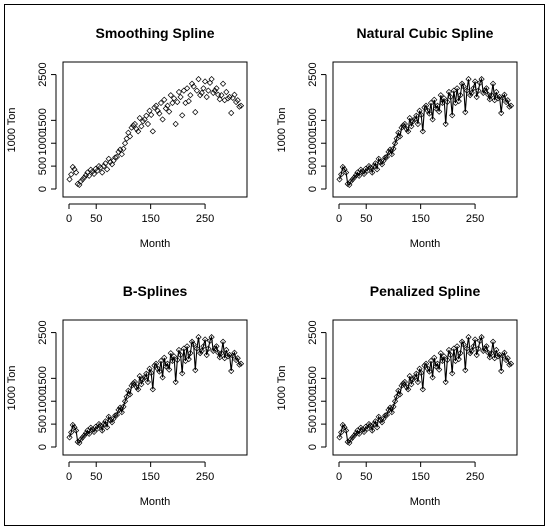 The height and width of the screenshot is (531, 550). Describe the element at coordinates (155, 33) in the screenshot. I see `panel-title: Smoothing Spline` at that location.